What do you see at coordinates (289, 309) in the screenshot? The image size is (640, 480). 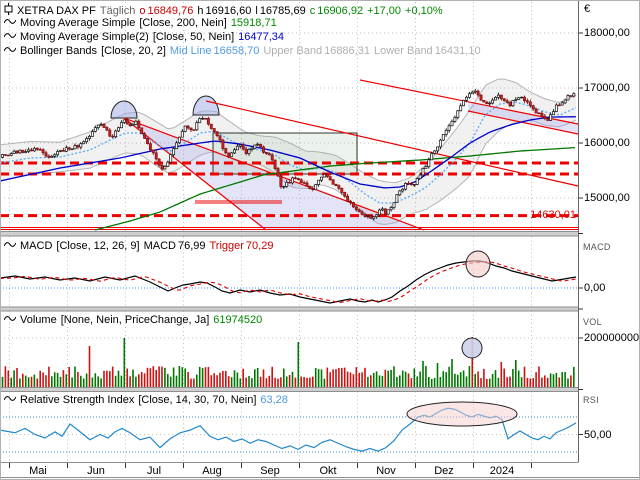 I see `splitter-macd-volume` at bounding box center [289, 309].